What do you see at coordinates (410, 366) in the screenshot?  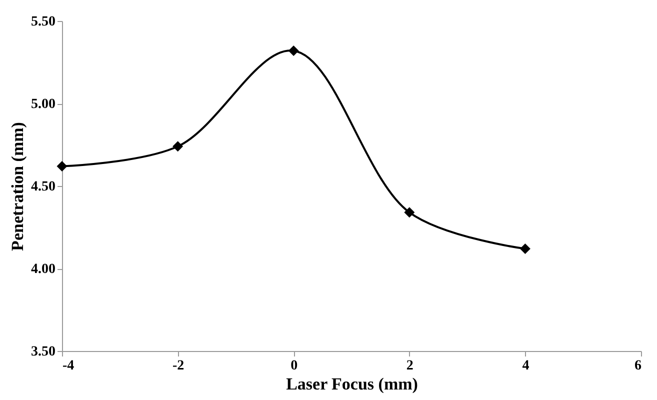 I see `x-tick-label: 2` at bounding box center [410, 366].